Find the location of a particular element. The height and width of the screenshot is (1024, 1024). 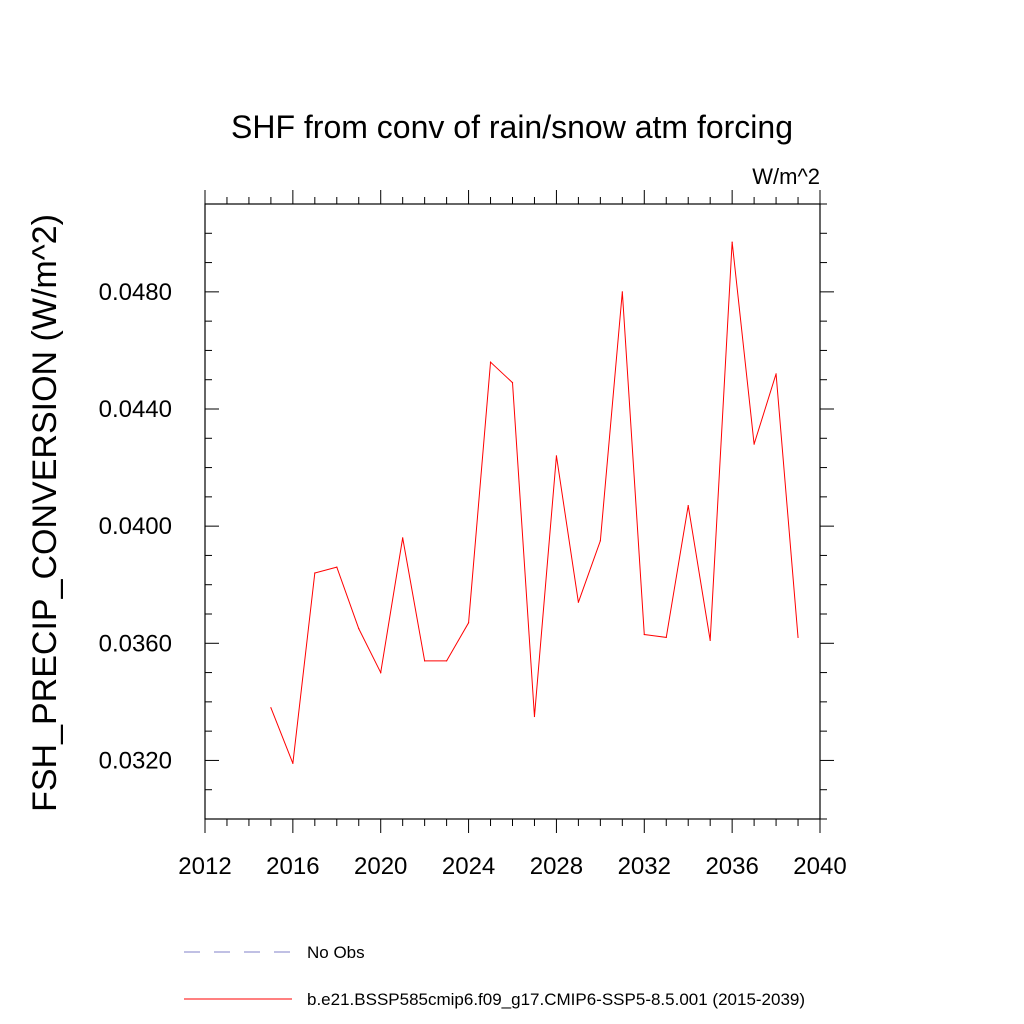

y-tick-label: 0.0360 is located at coordinates (135, 643).